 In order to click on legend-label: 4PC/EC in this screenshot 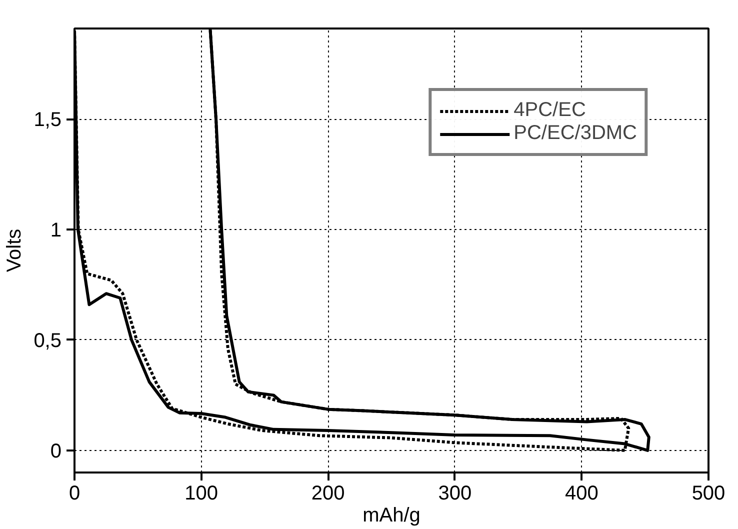, I will do `click(550, 110)`.